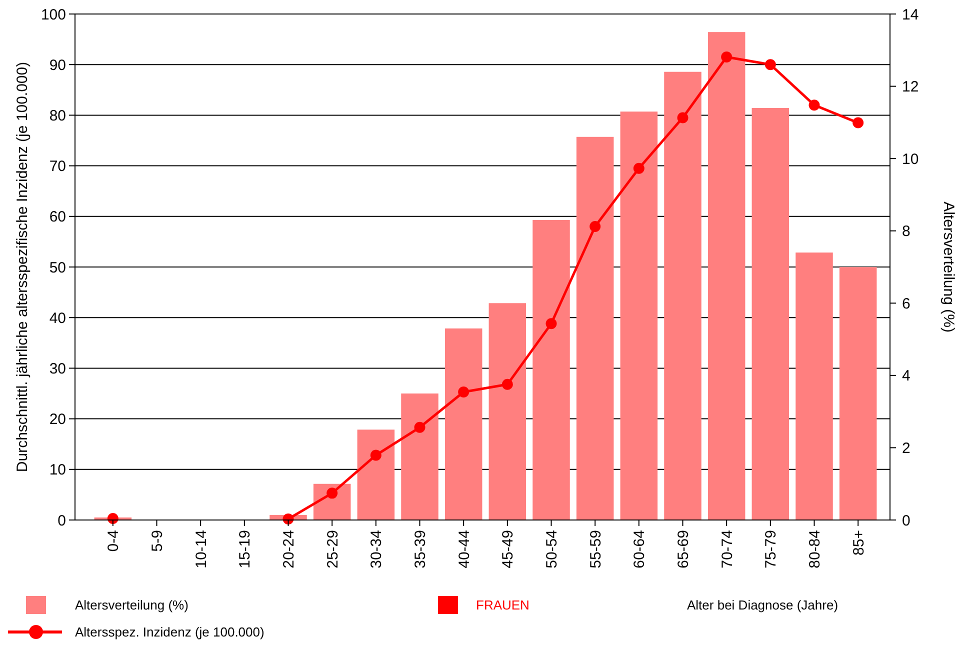  What do you see at coordinates (508, 549) in the screenshot?
I see `x-tick-label: 45-49` at bounding box center [508, 549].